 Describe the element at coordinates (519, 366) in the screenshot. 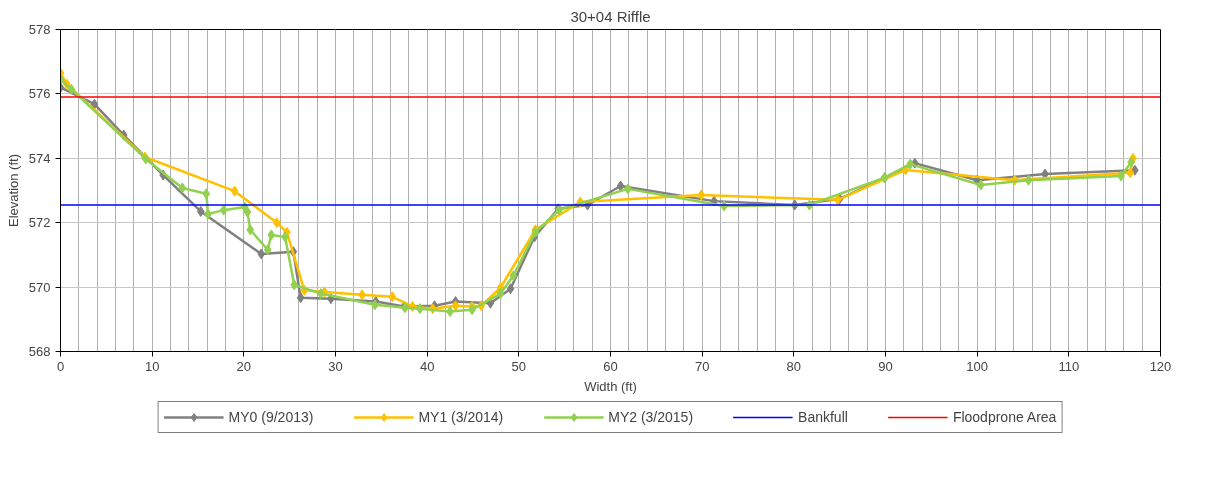

I see `x-tick-label: 50` at that location.